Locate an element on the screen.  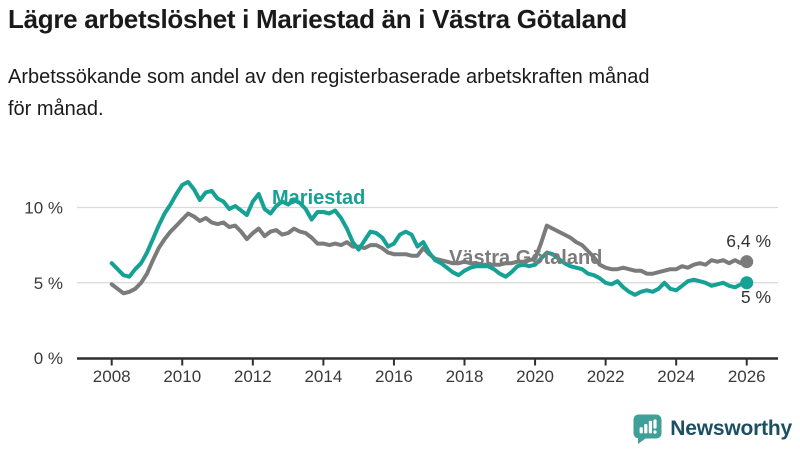
x-tick-label: 2008 is located at coordinates (112, 376).